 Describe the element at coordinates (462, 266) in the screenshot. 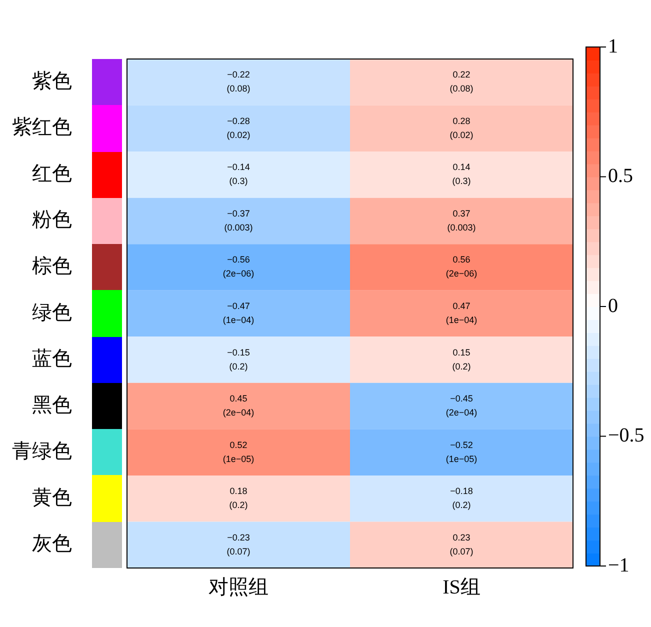

I see `data-label: 0.56 (2e−06)` at that location.